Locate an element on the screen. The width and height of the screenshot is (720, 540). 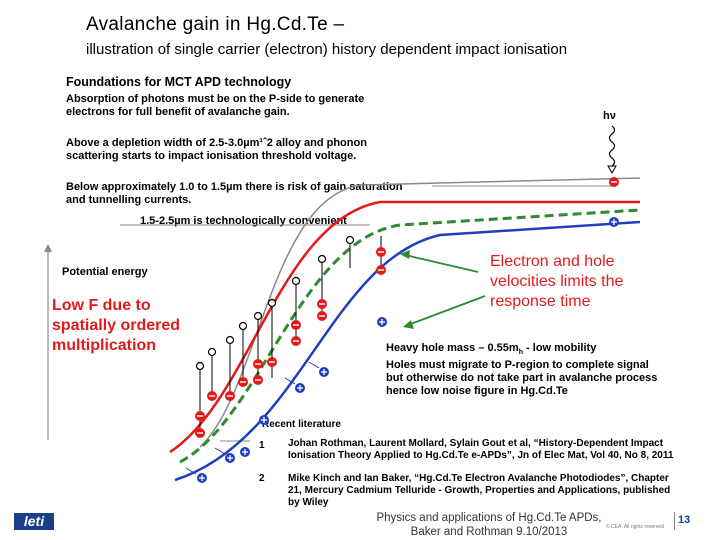
photon-arrowhead is located at coordinates (612, 170).